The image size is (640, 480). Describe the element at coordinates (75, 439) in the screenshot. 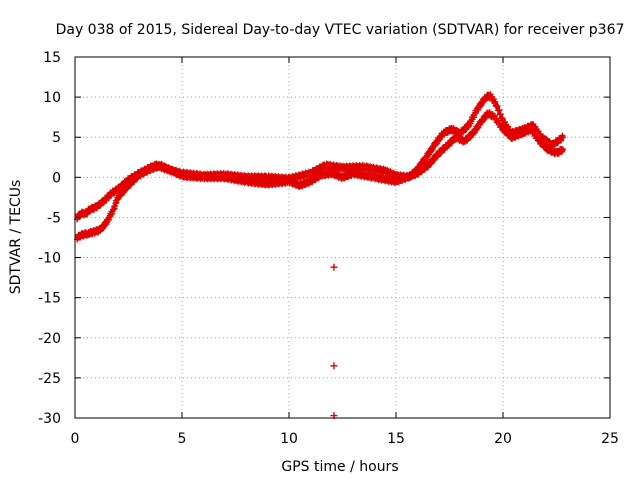

I see `x-tick-label: 0` at that location.